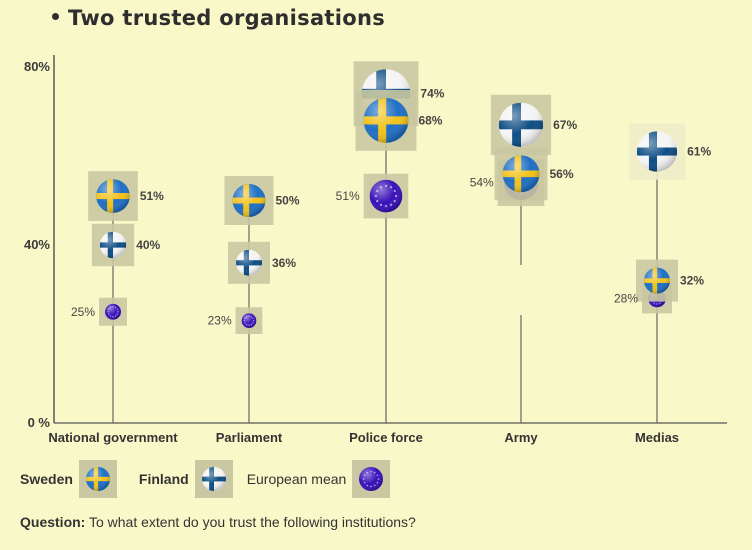 This screenshot has width=752, height=550. Describe the element at coordinates (284, 263) in the screenshot. I see `finland-value-label: 36%` at that location.